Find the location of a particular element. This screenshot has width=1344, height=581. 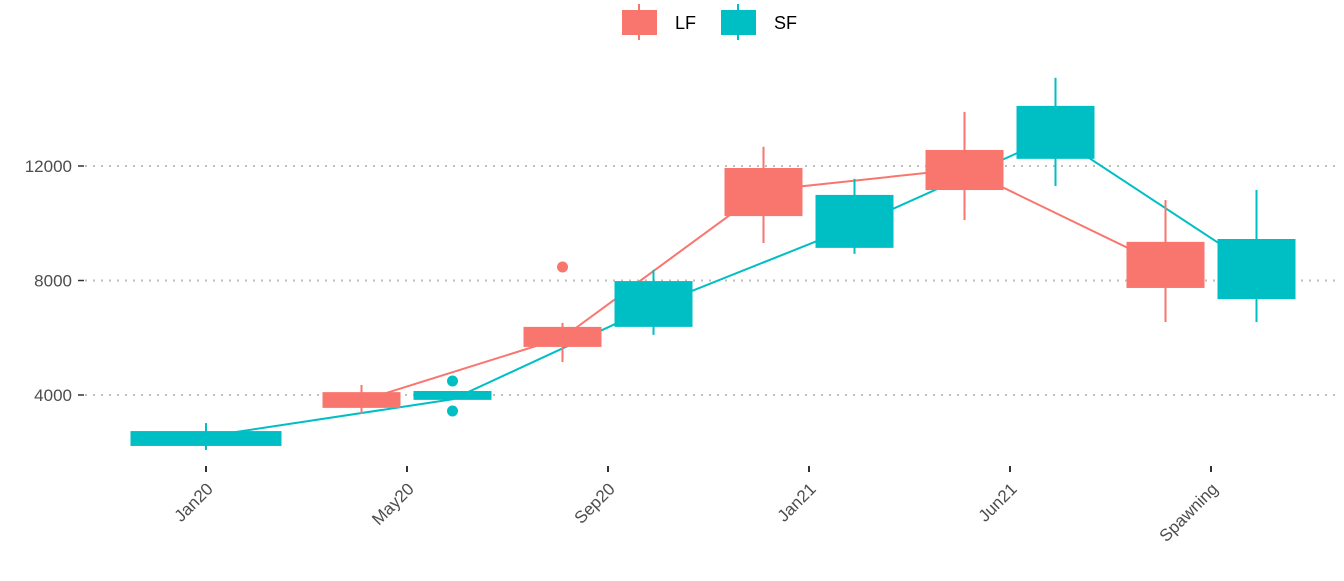

y-axis: 4000 8000 12000 is located at coordinates (54, 281).